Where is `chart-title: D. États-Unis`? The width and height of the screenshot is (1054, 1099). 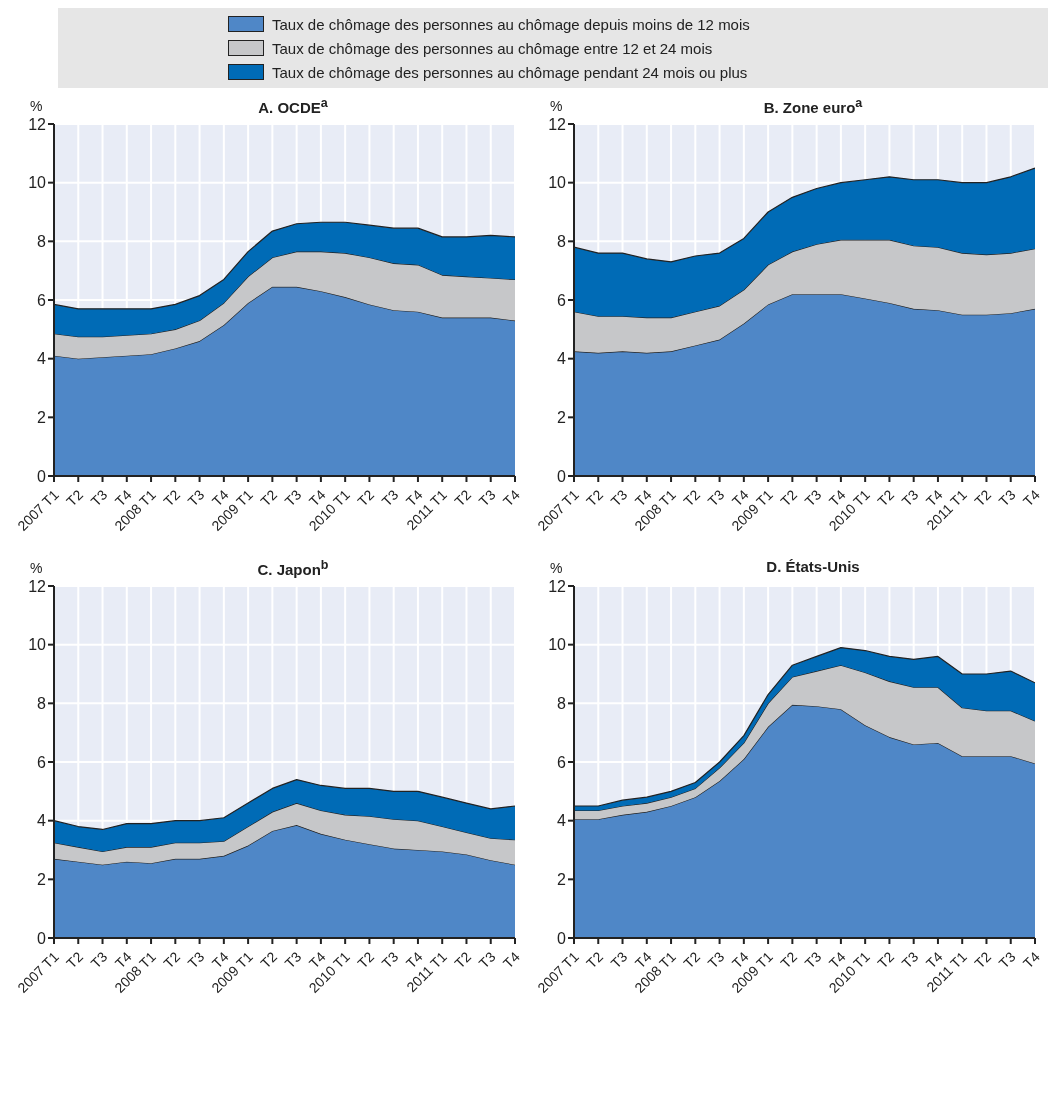
chart-title: D. États-Unis is located at coordinates (813, 566).